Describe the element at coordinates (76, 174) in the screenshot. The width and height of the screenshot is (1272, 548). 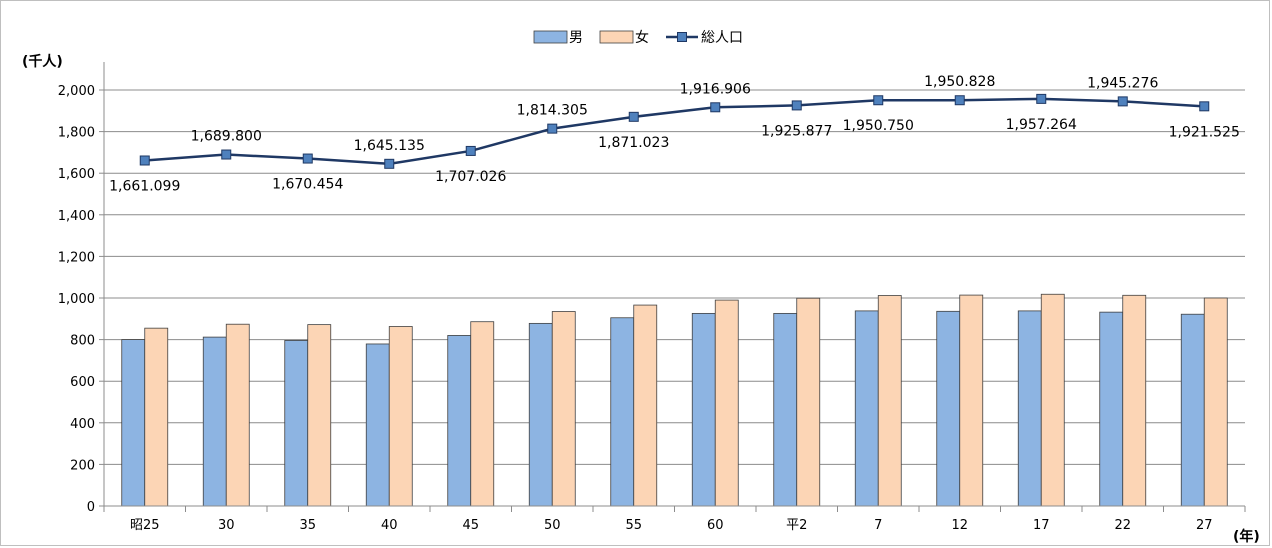
I see `y-tick-label: 1,600` at that location.